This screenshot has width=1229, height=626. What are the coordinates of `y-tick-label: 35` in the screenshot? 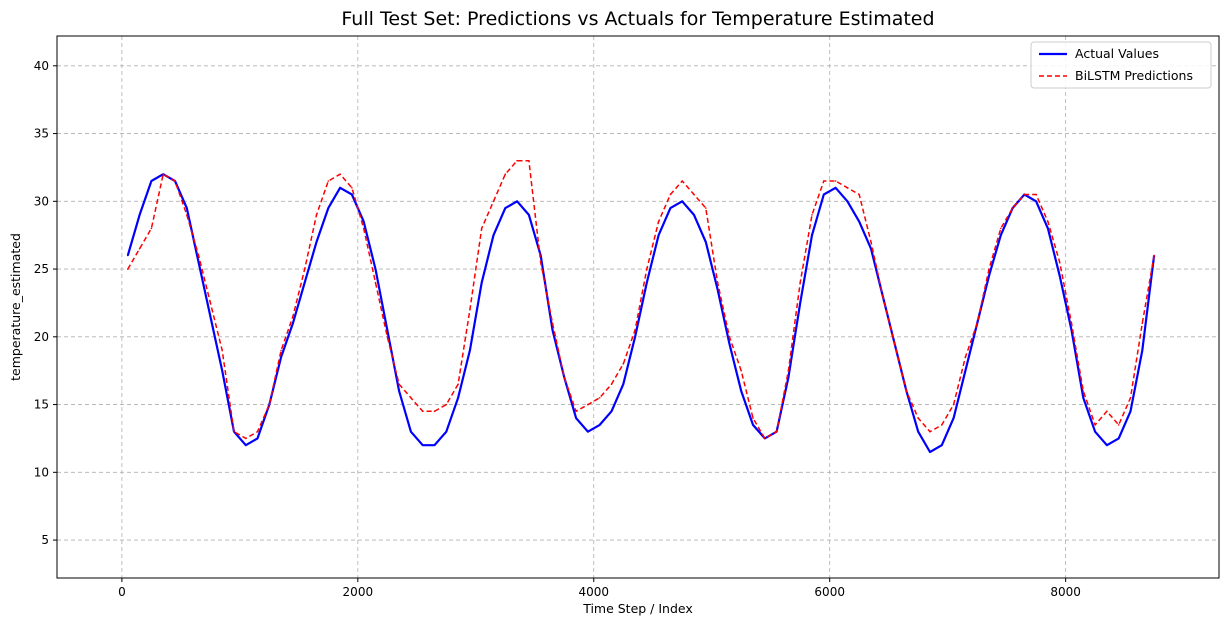 It's located at (41, 134).